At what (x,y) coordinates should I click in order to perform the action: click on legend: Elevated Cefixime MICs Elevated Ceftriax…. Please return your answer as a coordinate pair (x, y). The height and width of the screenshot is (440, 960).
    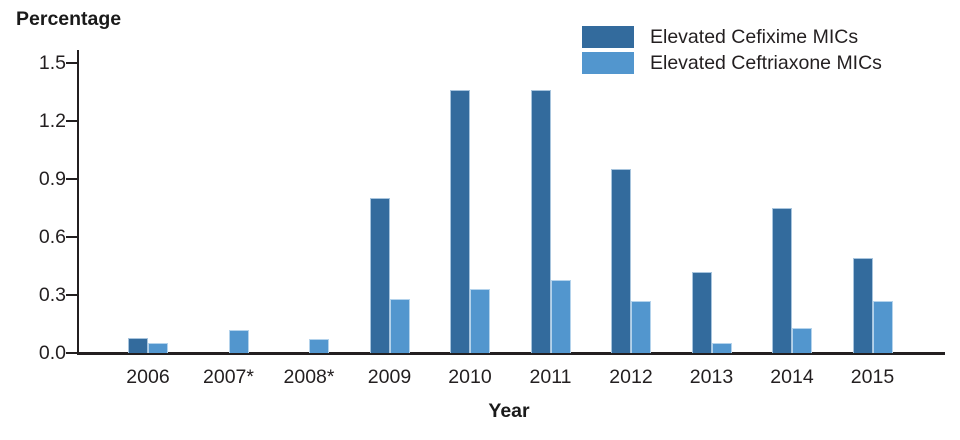
    Looking at the image, I should click on (732, 52).